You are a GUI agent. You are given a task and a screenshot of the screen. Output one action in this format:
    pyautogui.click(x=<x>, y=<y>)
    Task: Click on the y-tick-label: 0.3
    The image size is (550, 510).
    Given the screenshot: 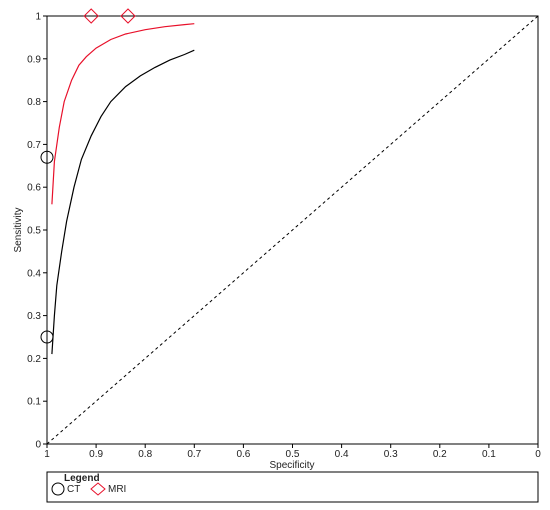 What is the action you would take?
    pyautogui.click(x=34, y=316)
    